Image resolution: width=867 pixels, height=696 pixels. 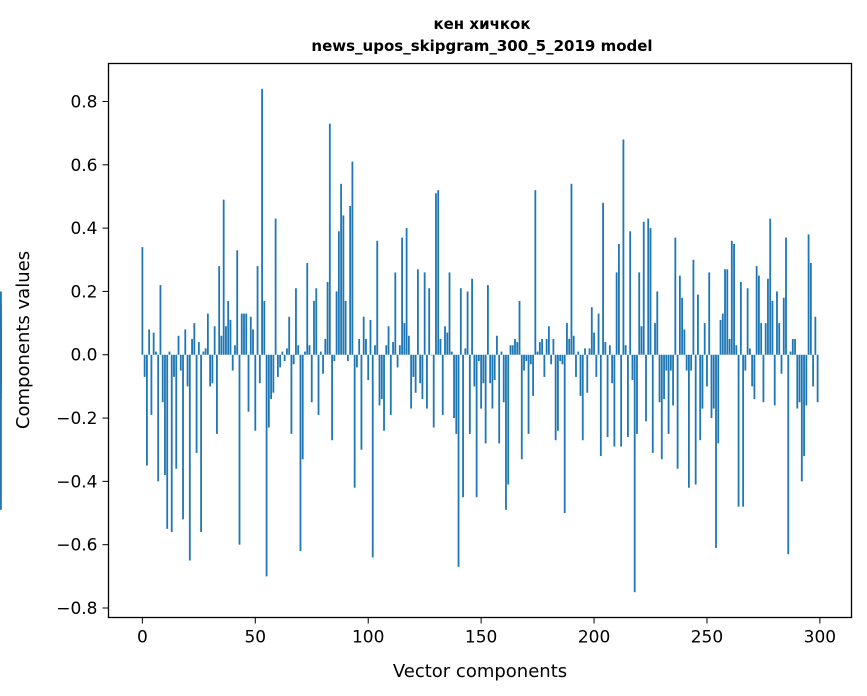 What do you see at coordinates (83, 292) in the screenshot?
I see `y-tick-label: 0.2` at bounding box center [83, 292].